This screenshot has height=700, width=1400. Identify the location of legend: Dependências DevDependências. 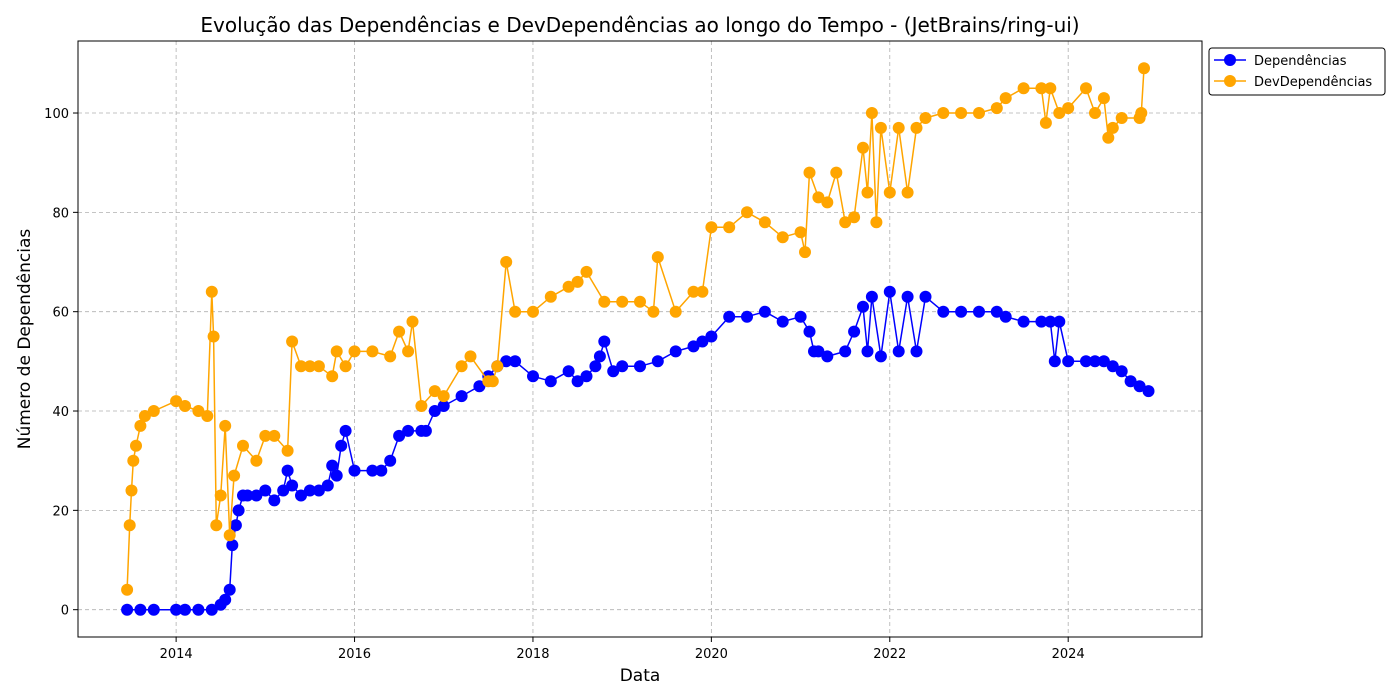
(1297, 71).